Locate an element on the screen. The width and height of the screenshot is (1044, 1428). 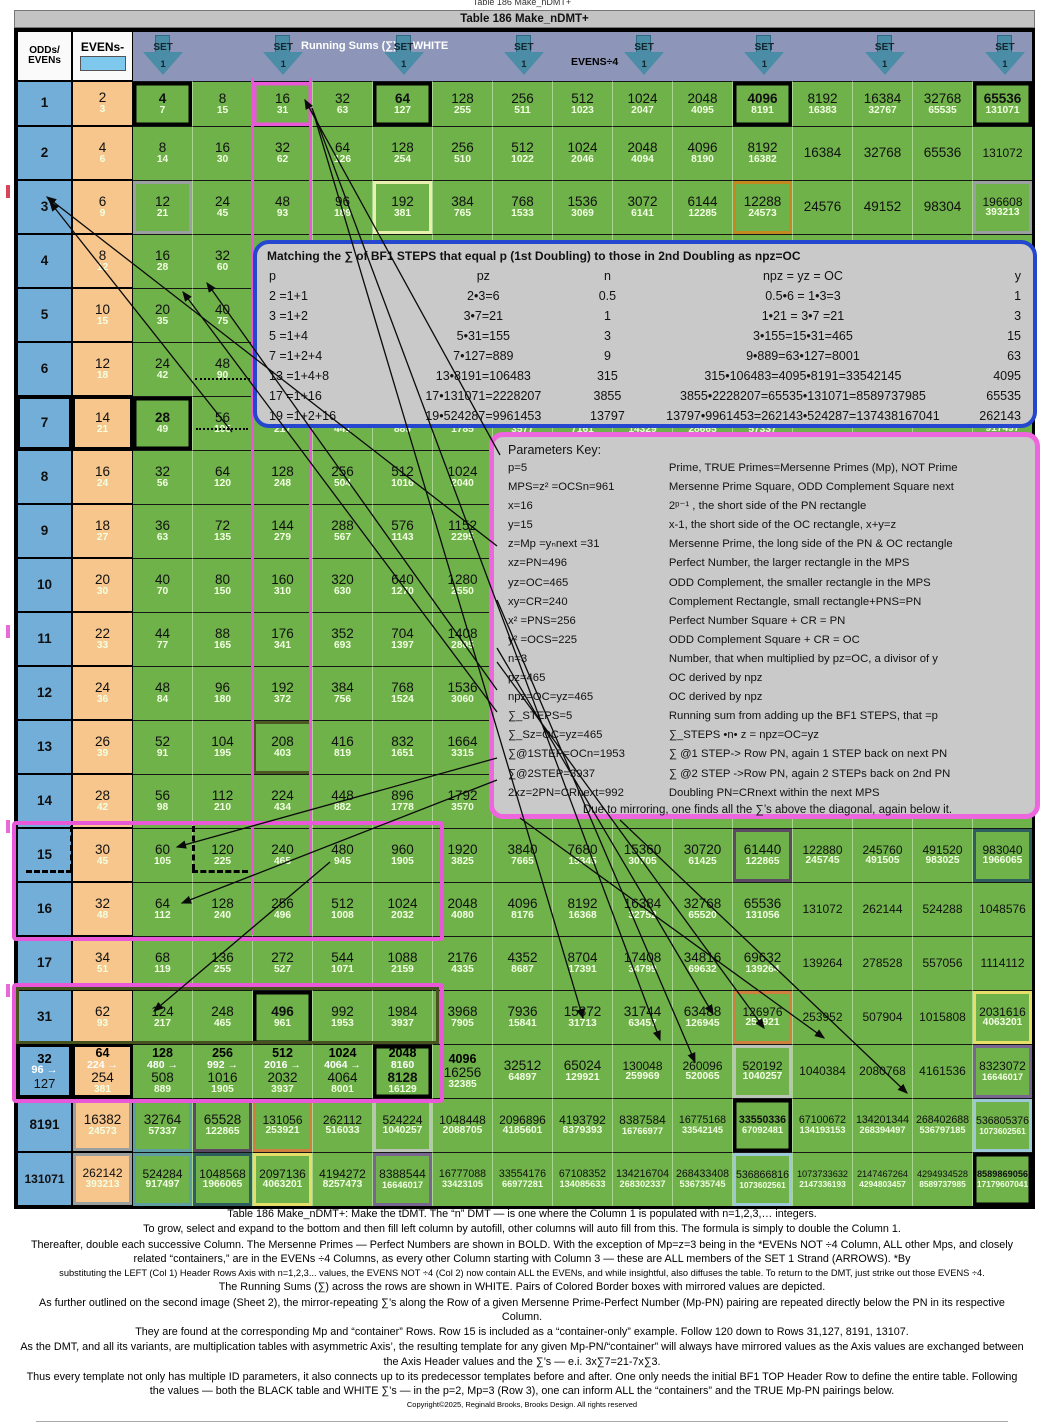
table-cell: 128 254 is located at coordinates (402, 153).